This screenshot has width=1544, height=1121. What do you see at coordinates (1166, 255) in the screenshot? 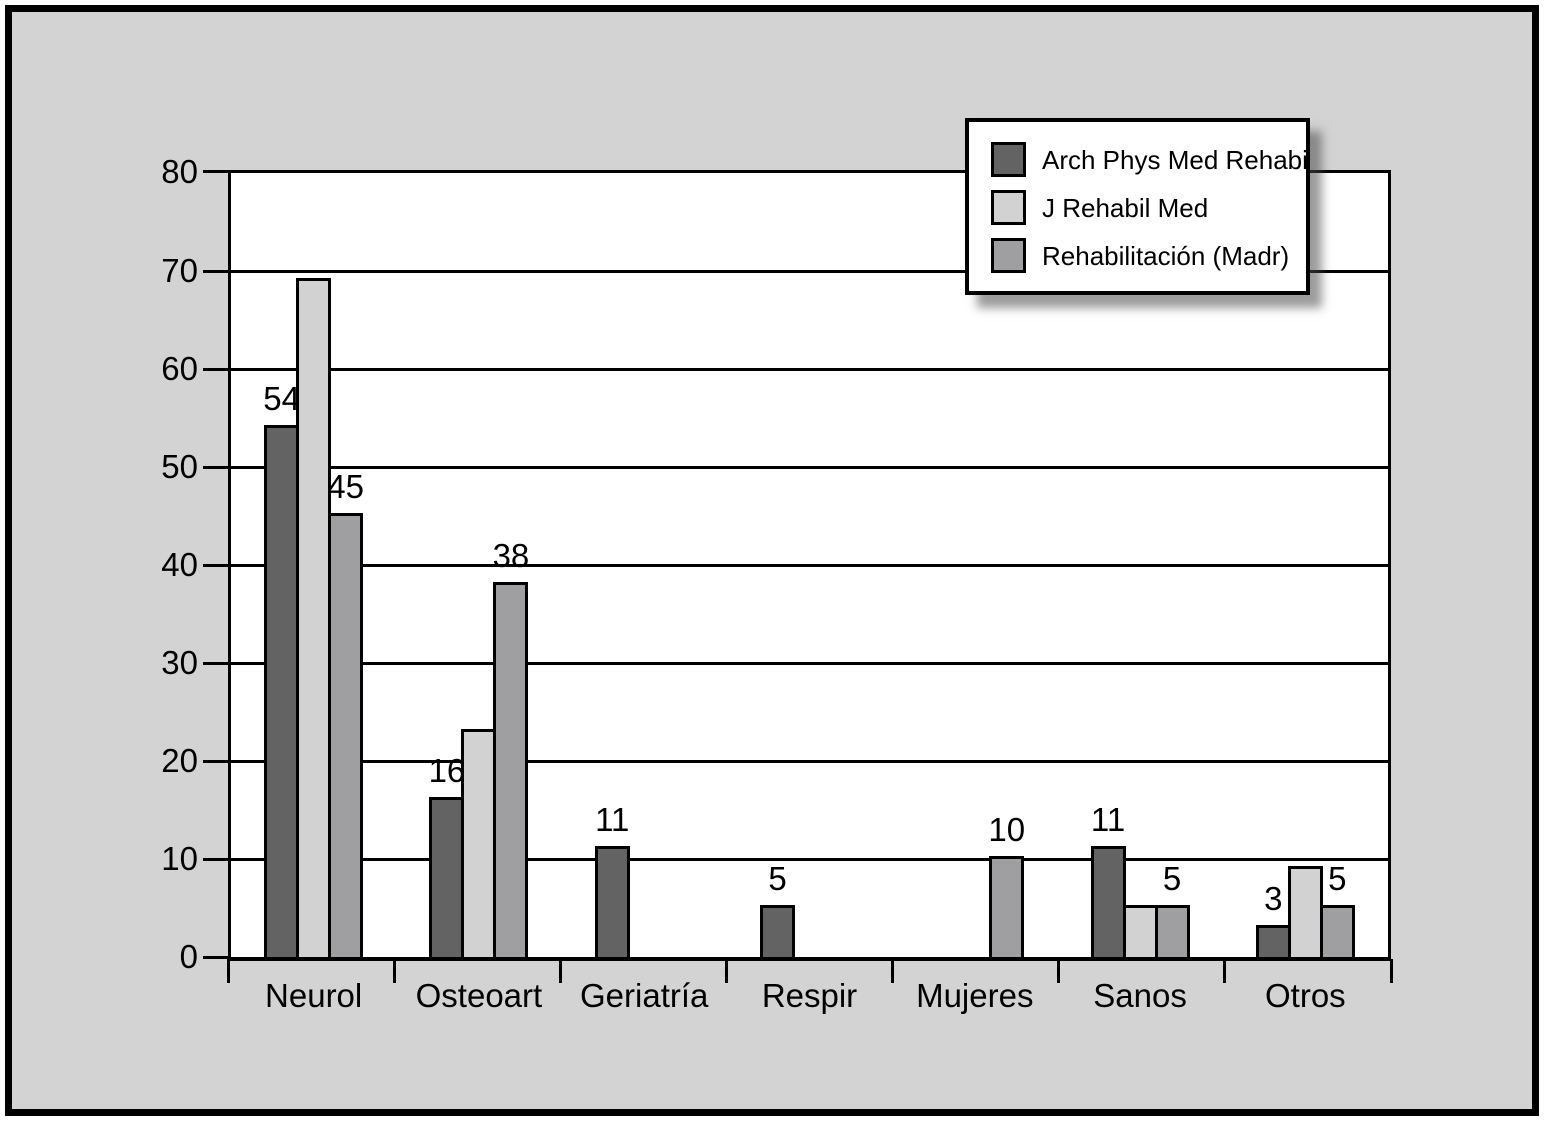
I see `legend-label: Rehabilitación (Madr)` at bounding box center [1166, 255].